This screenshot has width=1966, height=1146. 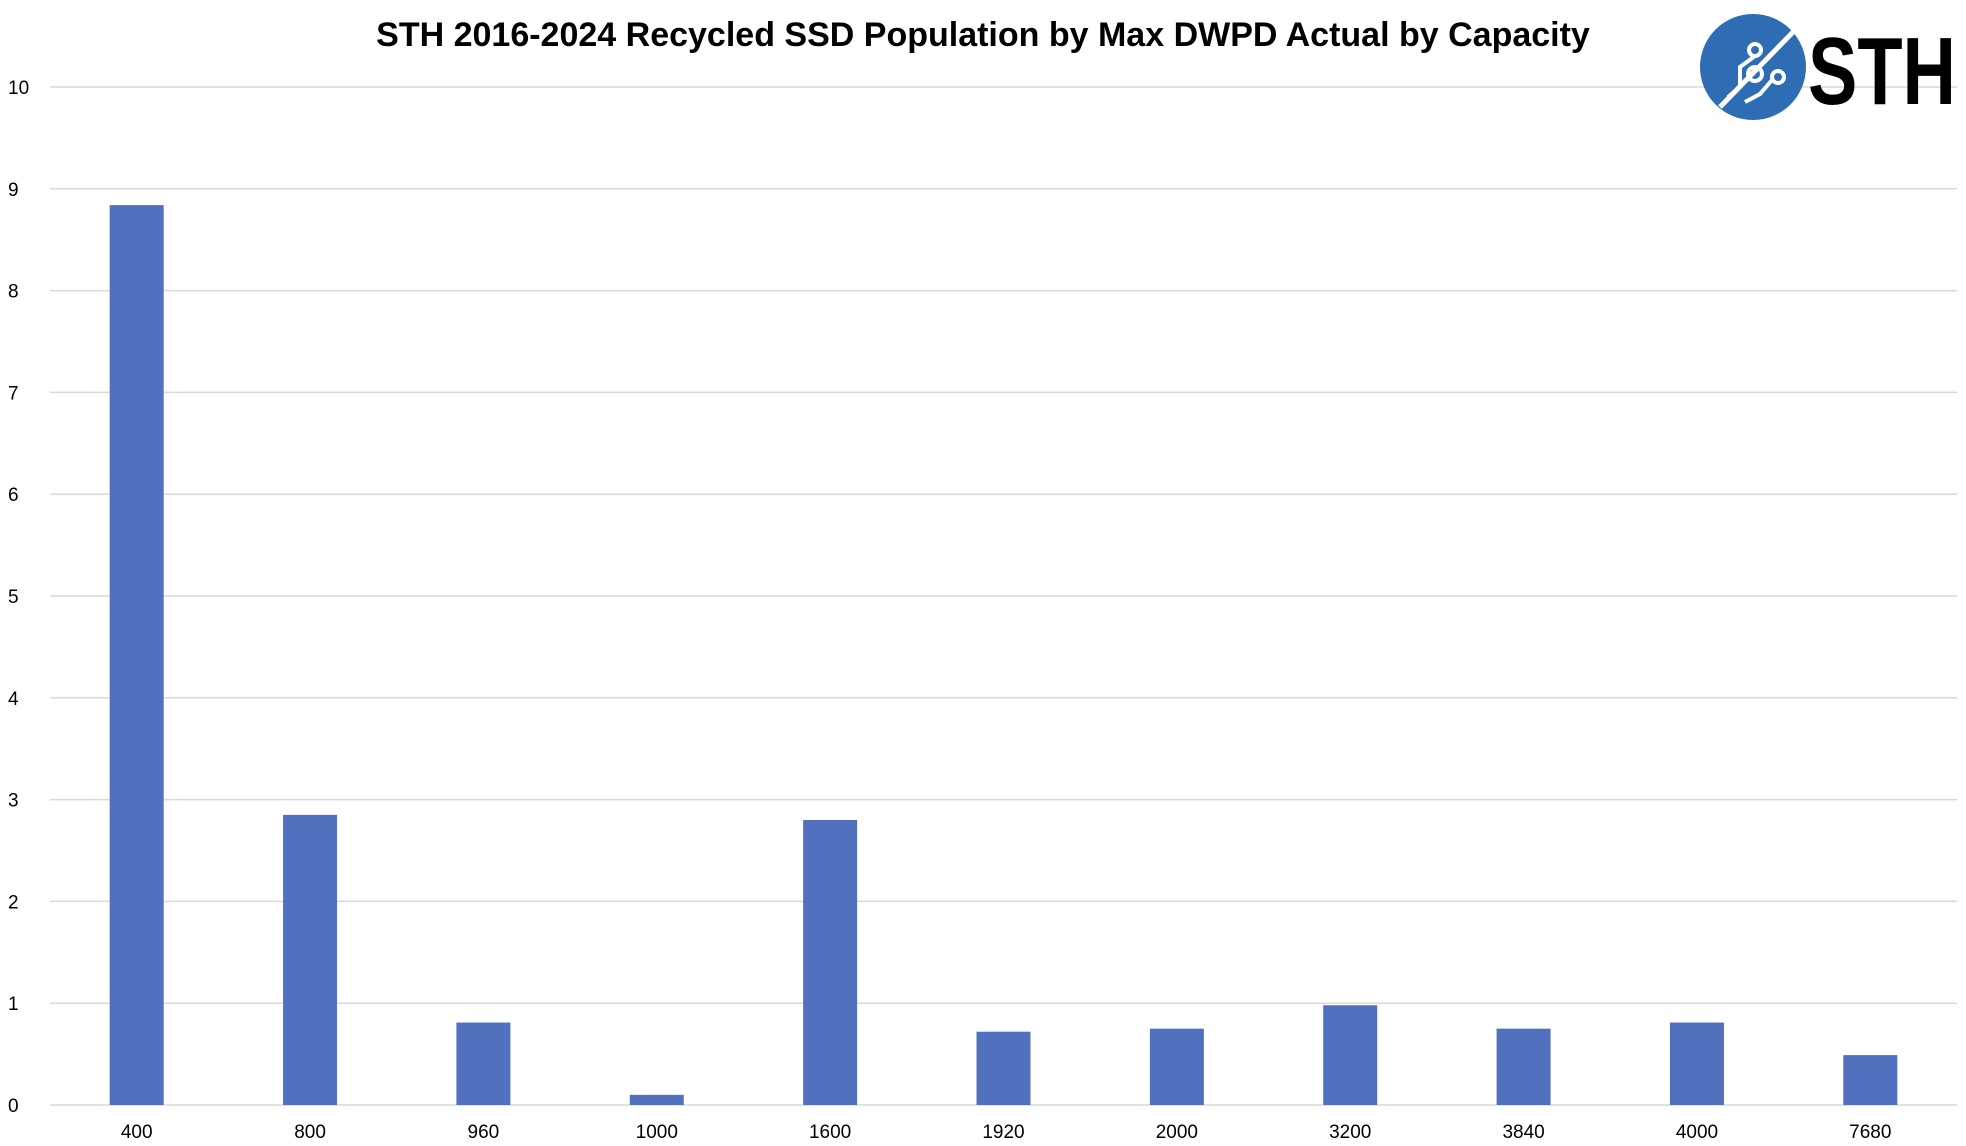 I want to click on y-tick-label: 10, so click(x=18, y=88).